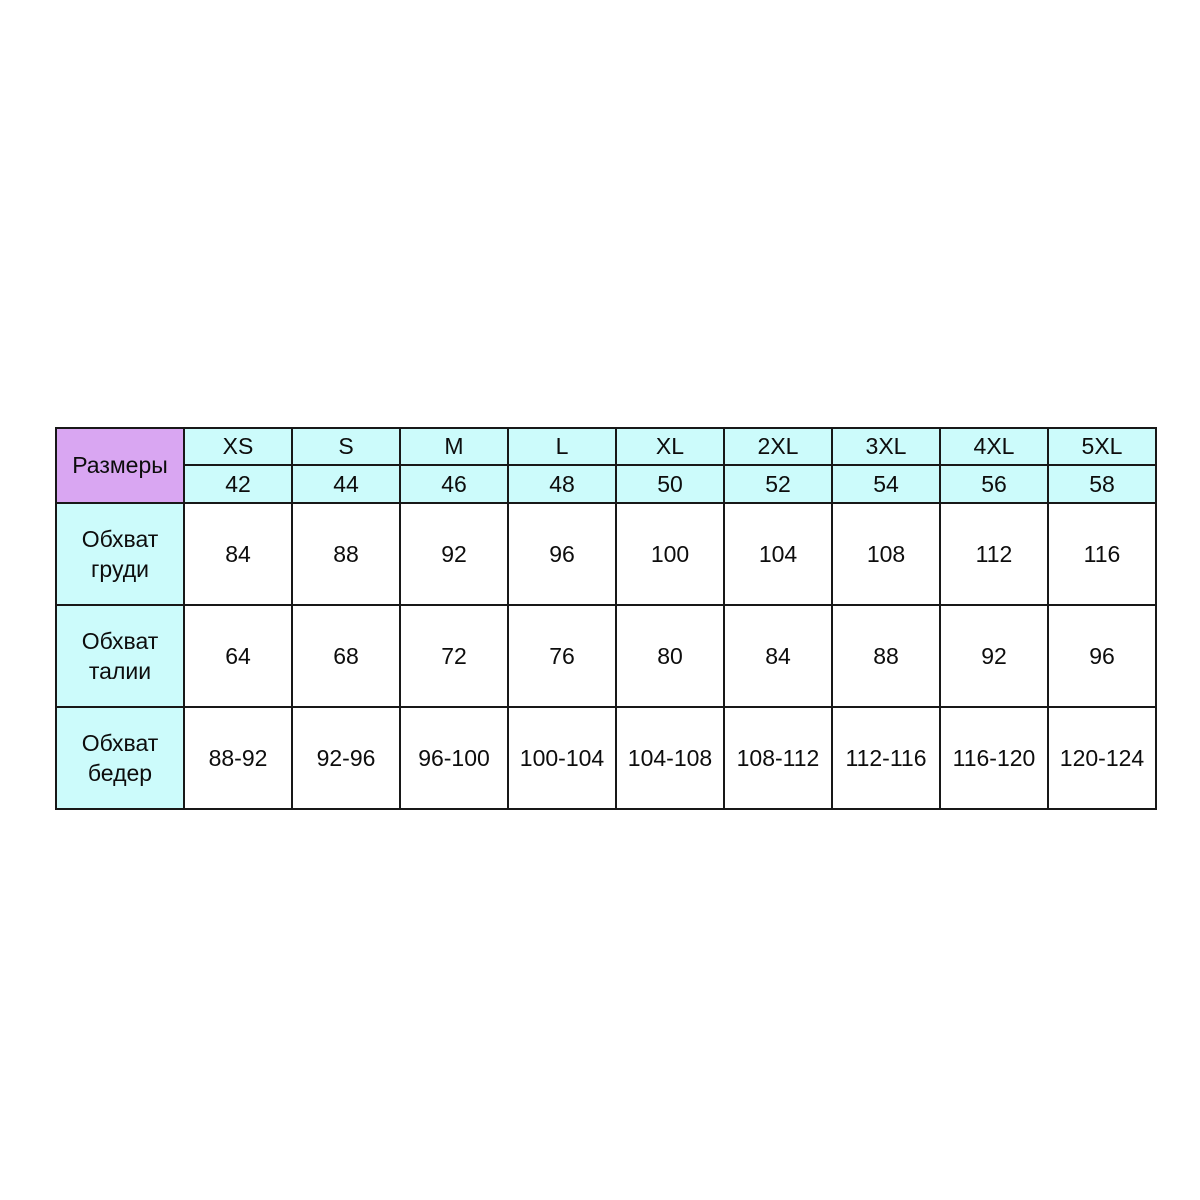 The width and height of the screenshot is (1200, 1200). I want to click on measurement-value: 96-100, so click(454, 758).